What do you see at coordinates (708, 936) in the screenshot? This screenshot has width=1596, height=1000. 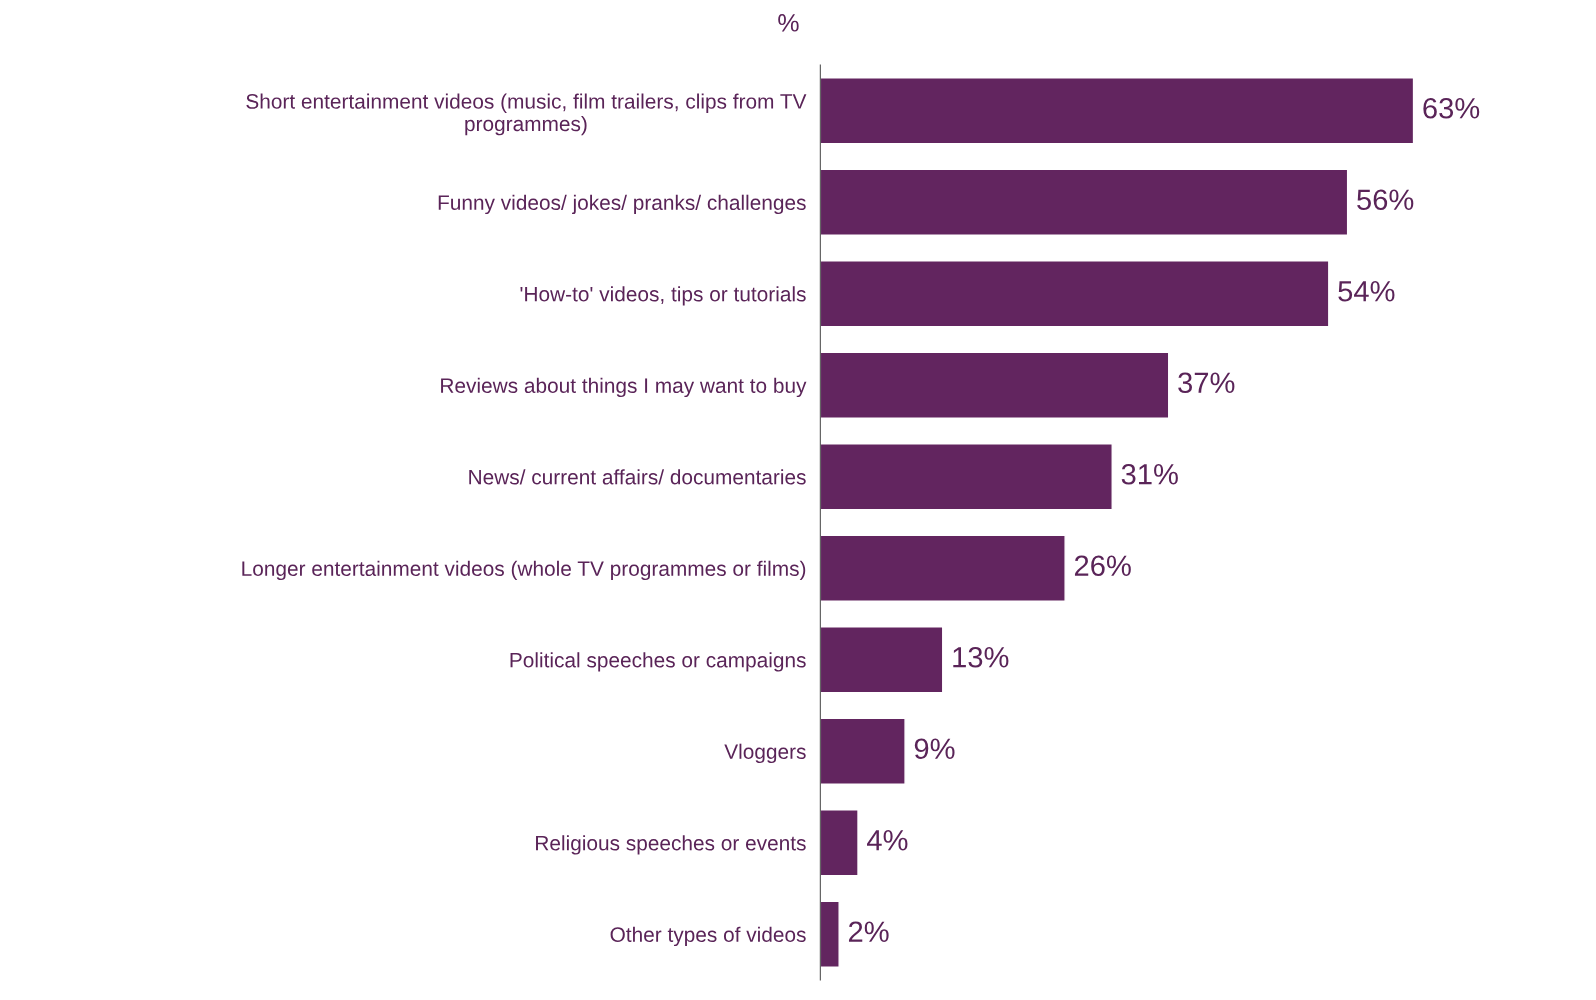 I see `y-tick-label: Other types of videos` at bounding box center [708, 936].